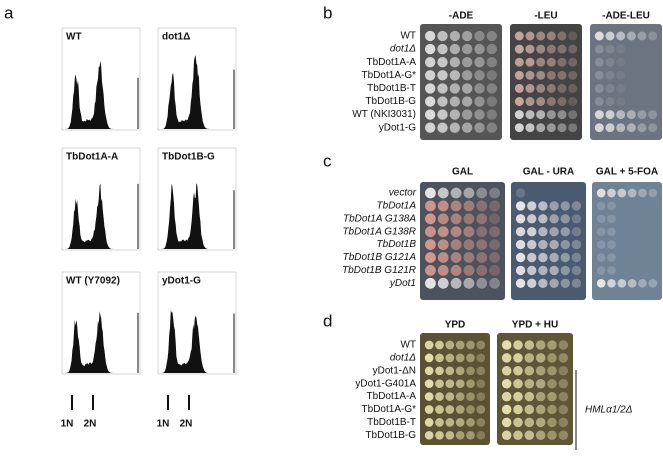 The height and width of the screenshot is (456, 663). I want to click on axis-label: 2N, so click(90, 424).